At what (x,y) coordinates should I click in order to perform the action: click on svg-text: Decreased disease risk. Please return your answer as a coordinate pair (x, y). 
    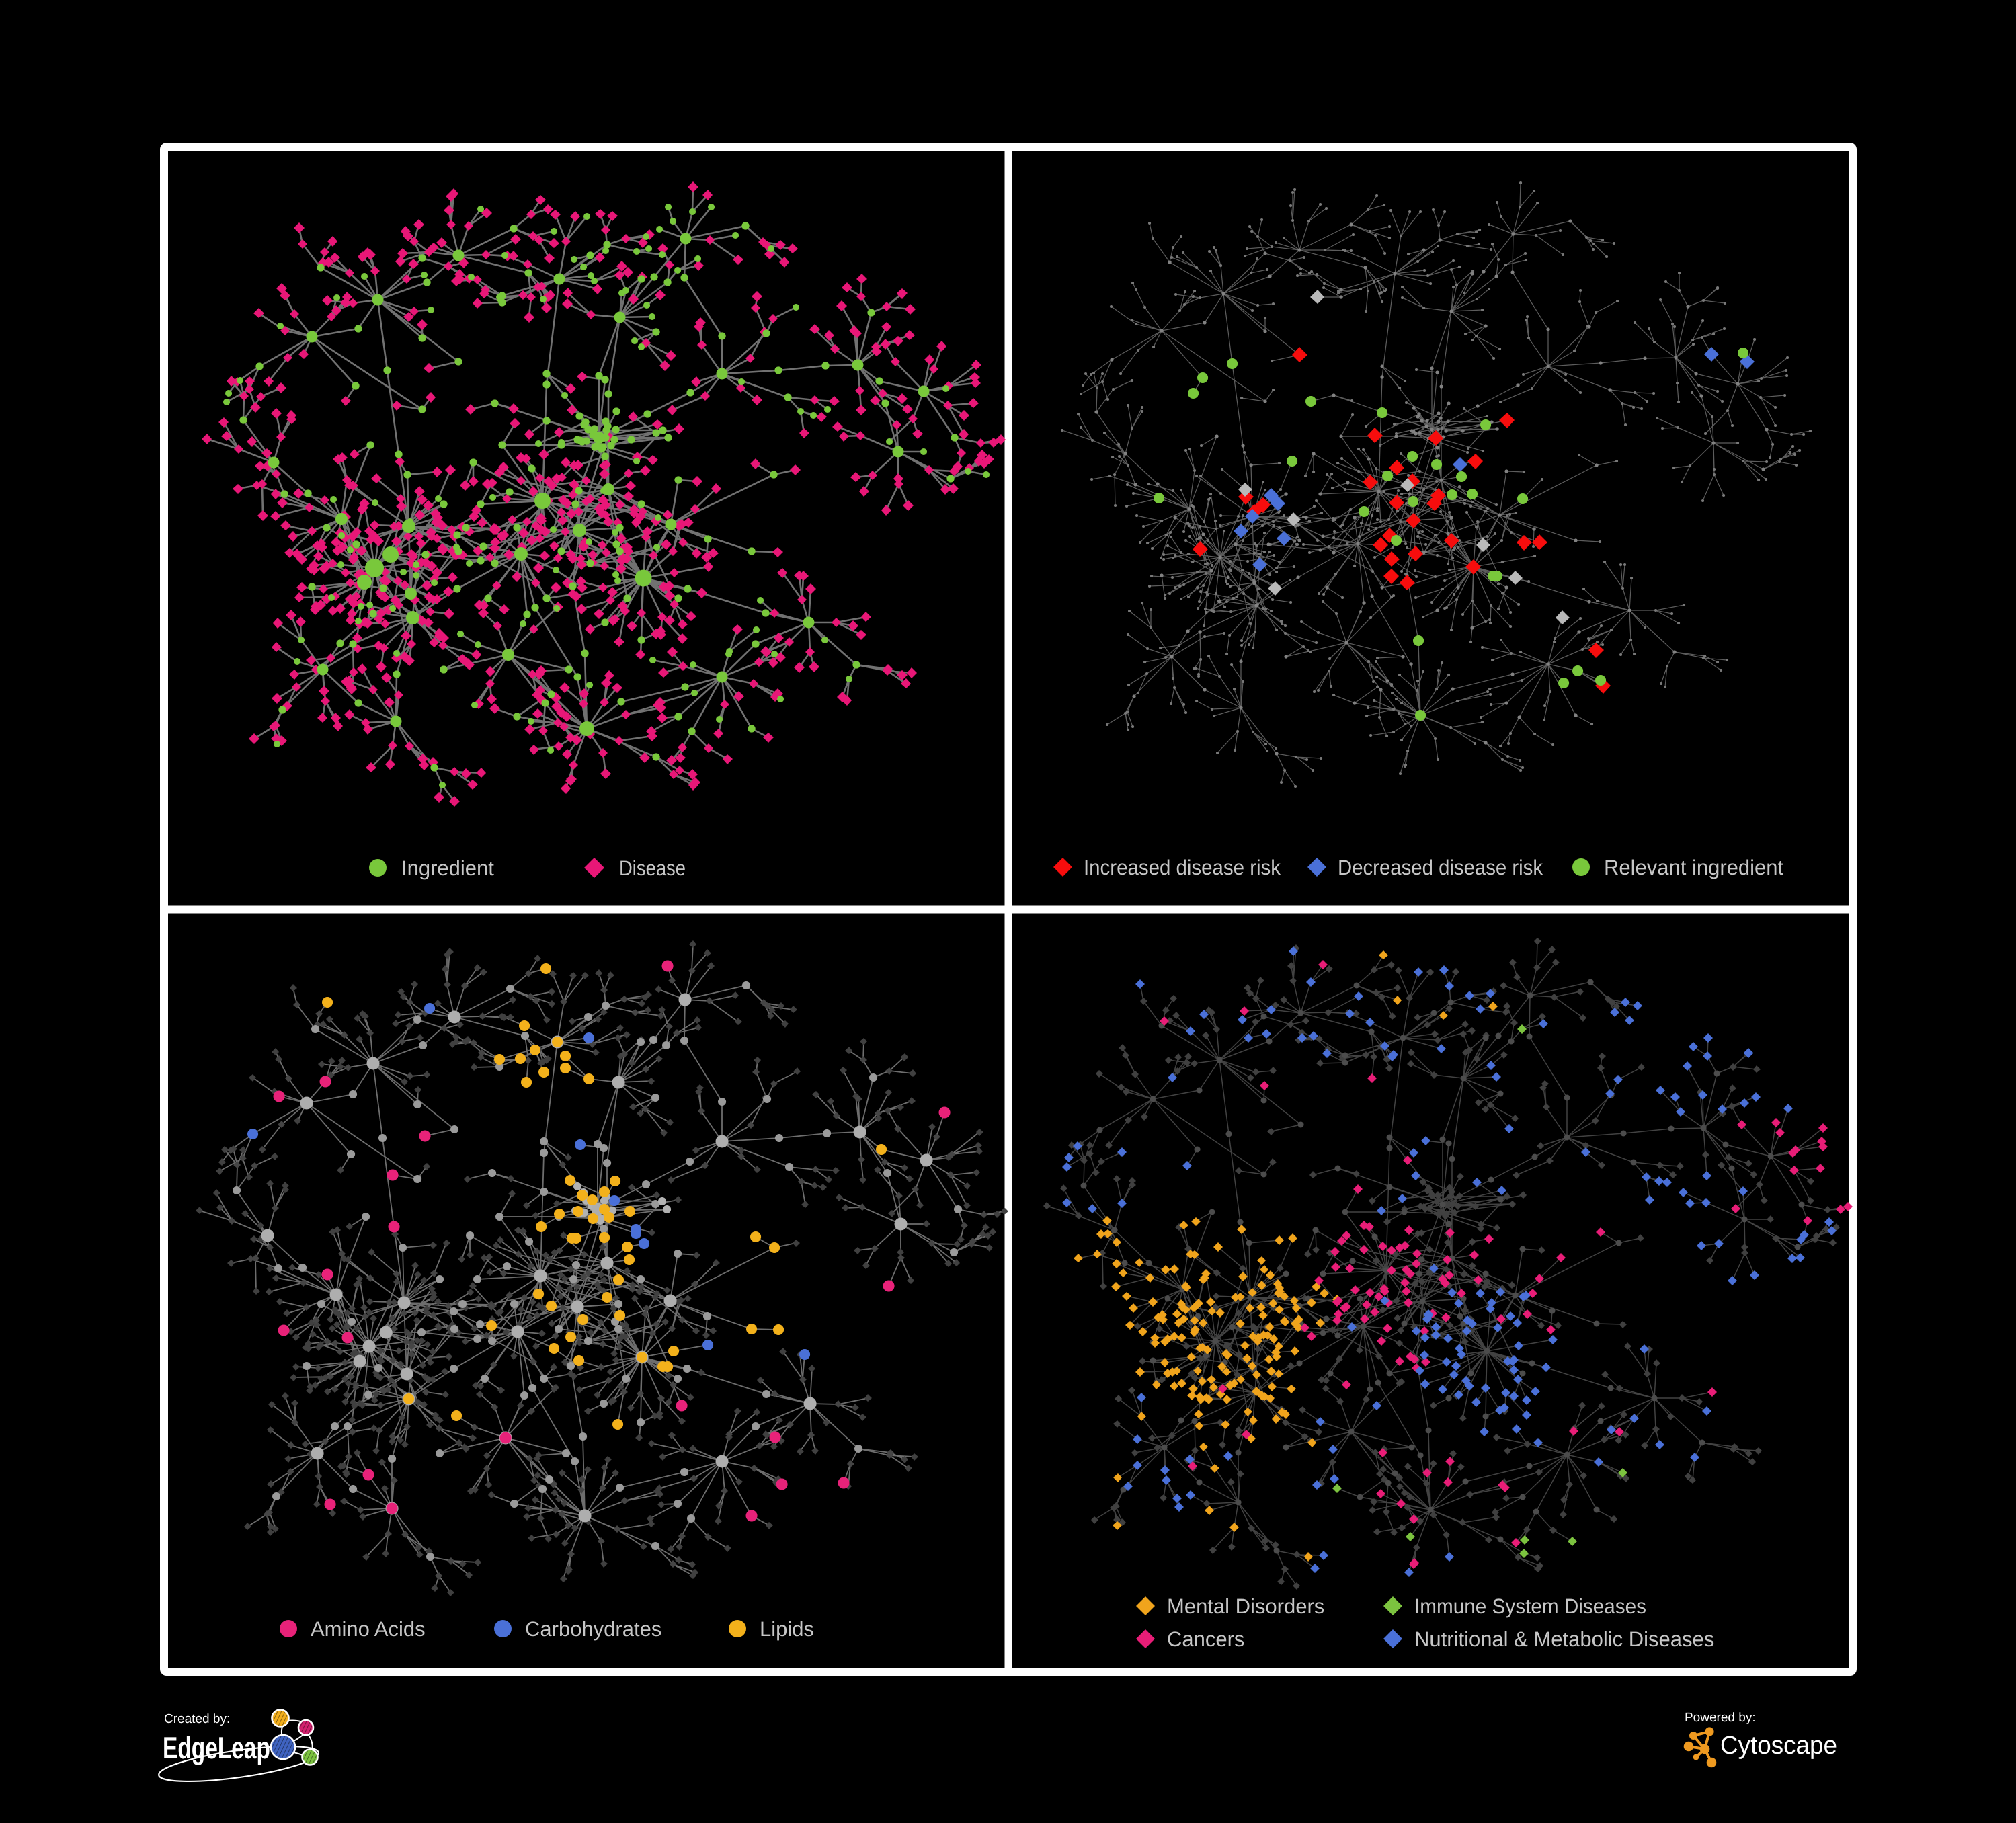
    Looking at the image, I should click on (1440, 868).